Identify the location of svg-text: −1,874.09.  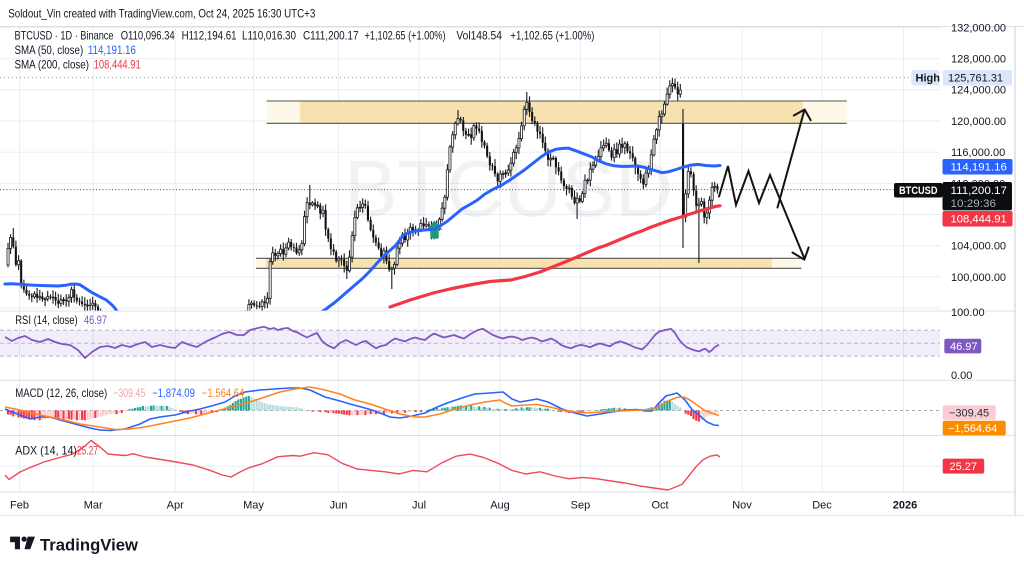
(173, 393).